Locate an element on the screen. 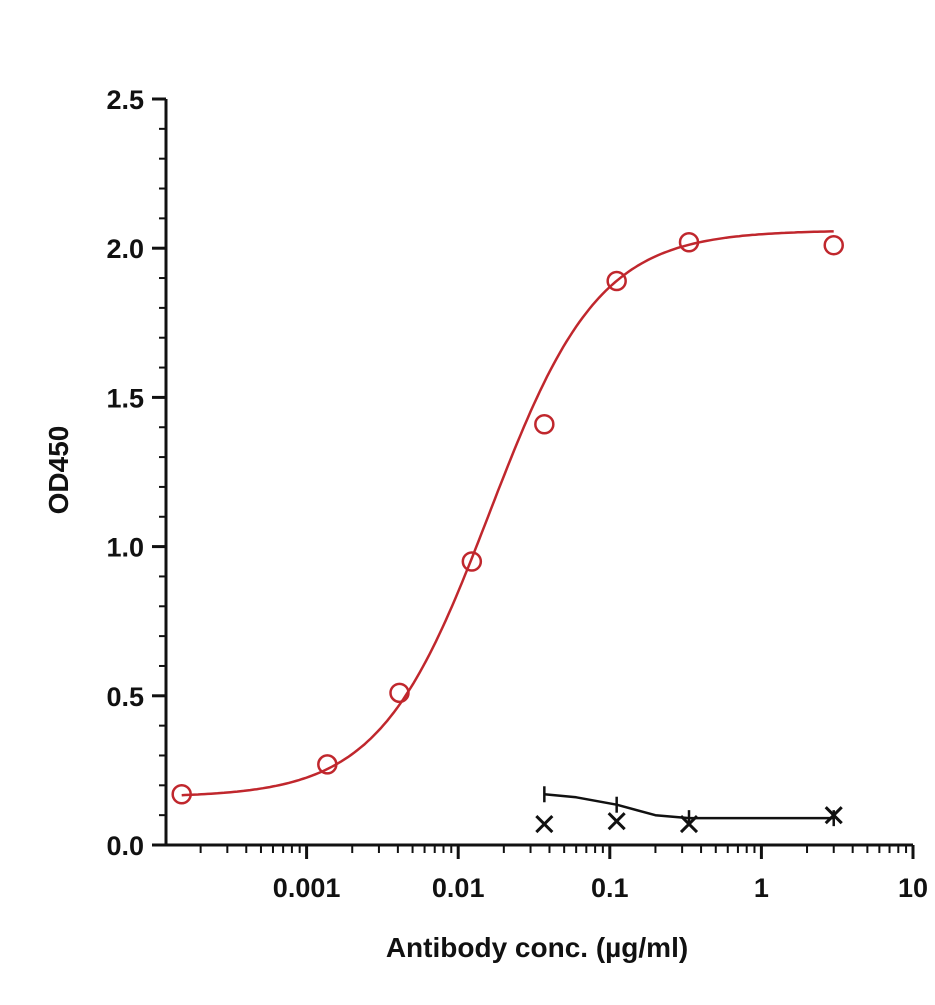  y-axis-title: OD450 is located at coordinates (58, 470).